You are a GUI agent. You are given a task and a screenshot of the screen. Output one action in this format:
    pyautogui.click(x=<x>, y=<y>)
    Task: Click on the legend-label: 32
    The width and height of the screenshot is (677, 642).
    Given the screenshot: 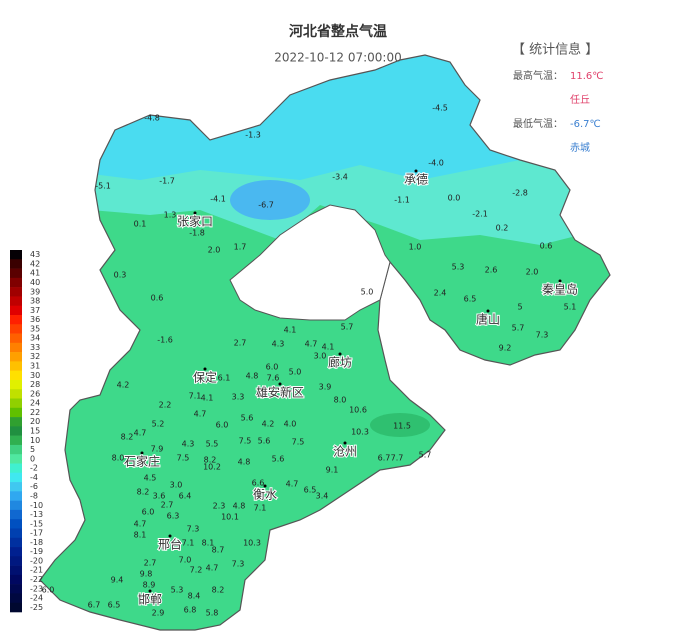 What is the action you would take?
    pyautogui.click(x=35, y=356)
    